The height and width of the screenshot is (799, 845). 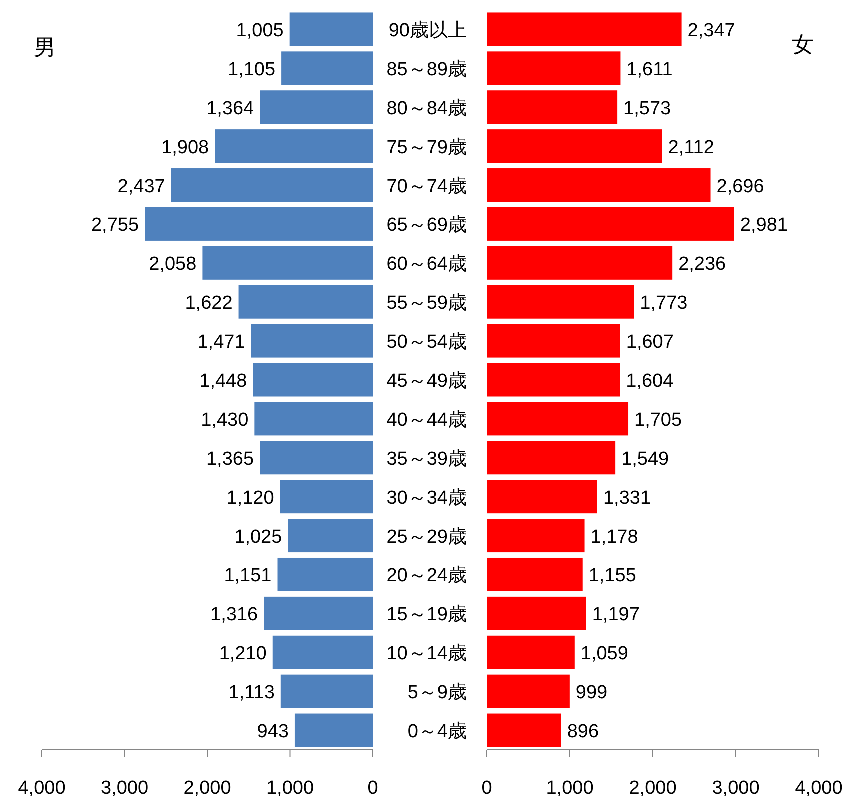 I want to click on y-tick-label: 10～14歳, so click(x=426, y=654).